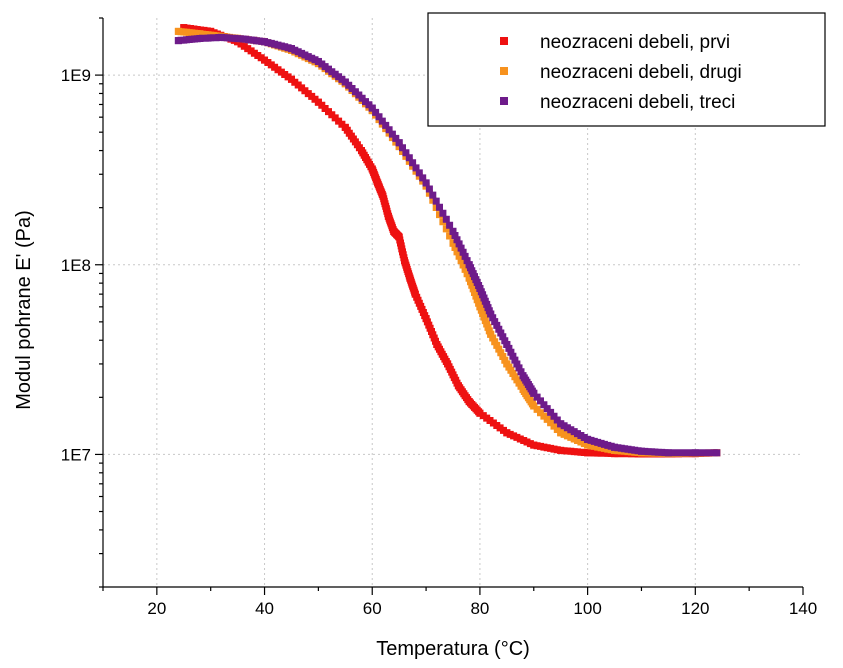 Image resolution: width=843 pixels, height=668 pixels. Describe the element at coordinates (76, 75) in the screenshot. I see `y-tick-label: 1E9` at that location.